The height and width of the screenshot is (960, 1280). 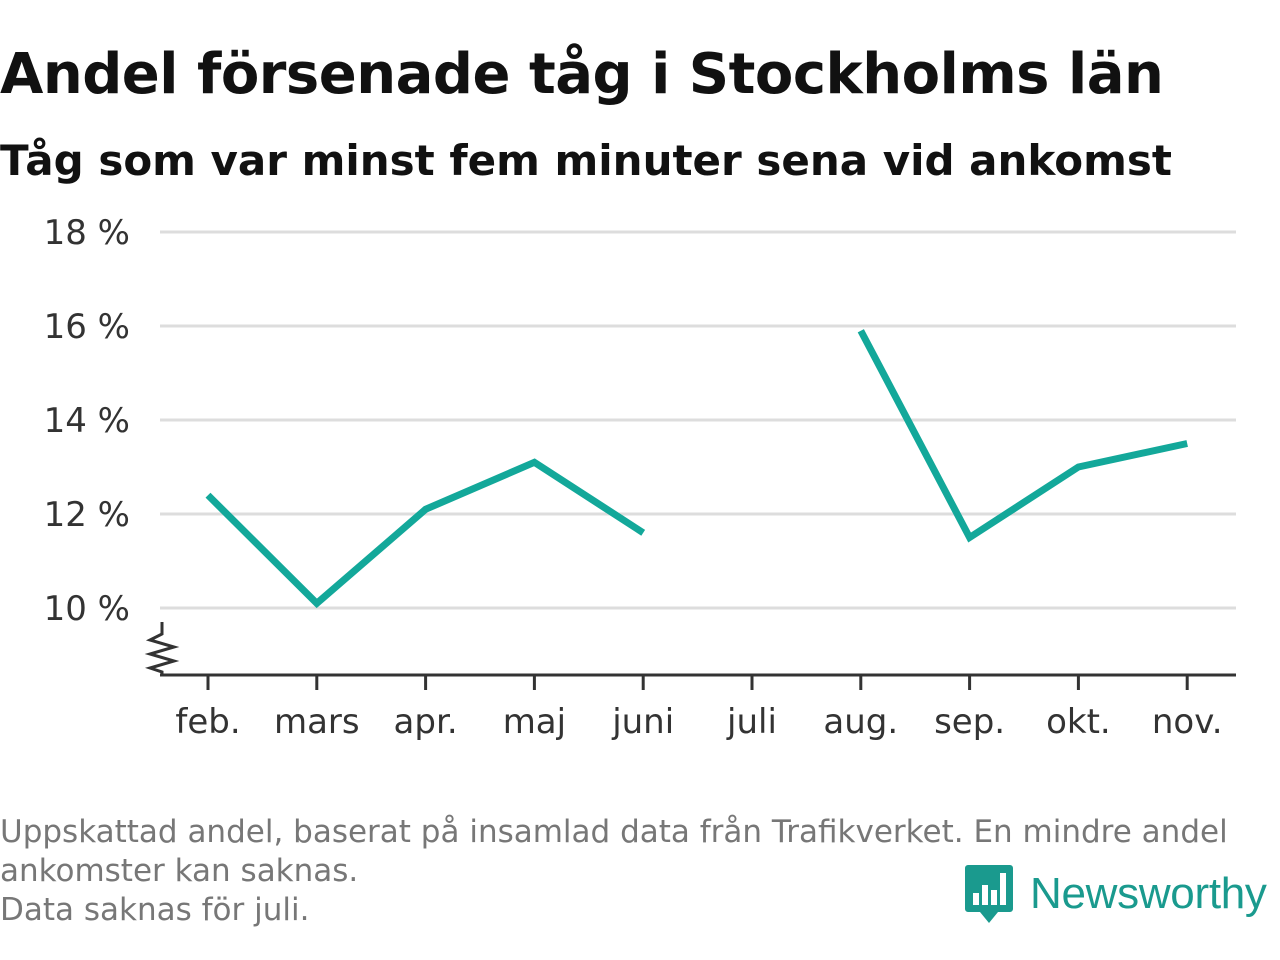 I want to click on x-tick-label: apr., so click(x=426, y=722).